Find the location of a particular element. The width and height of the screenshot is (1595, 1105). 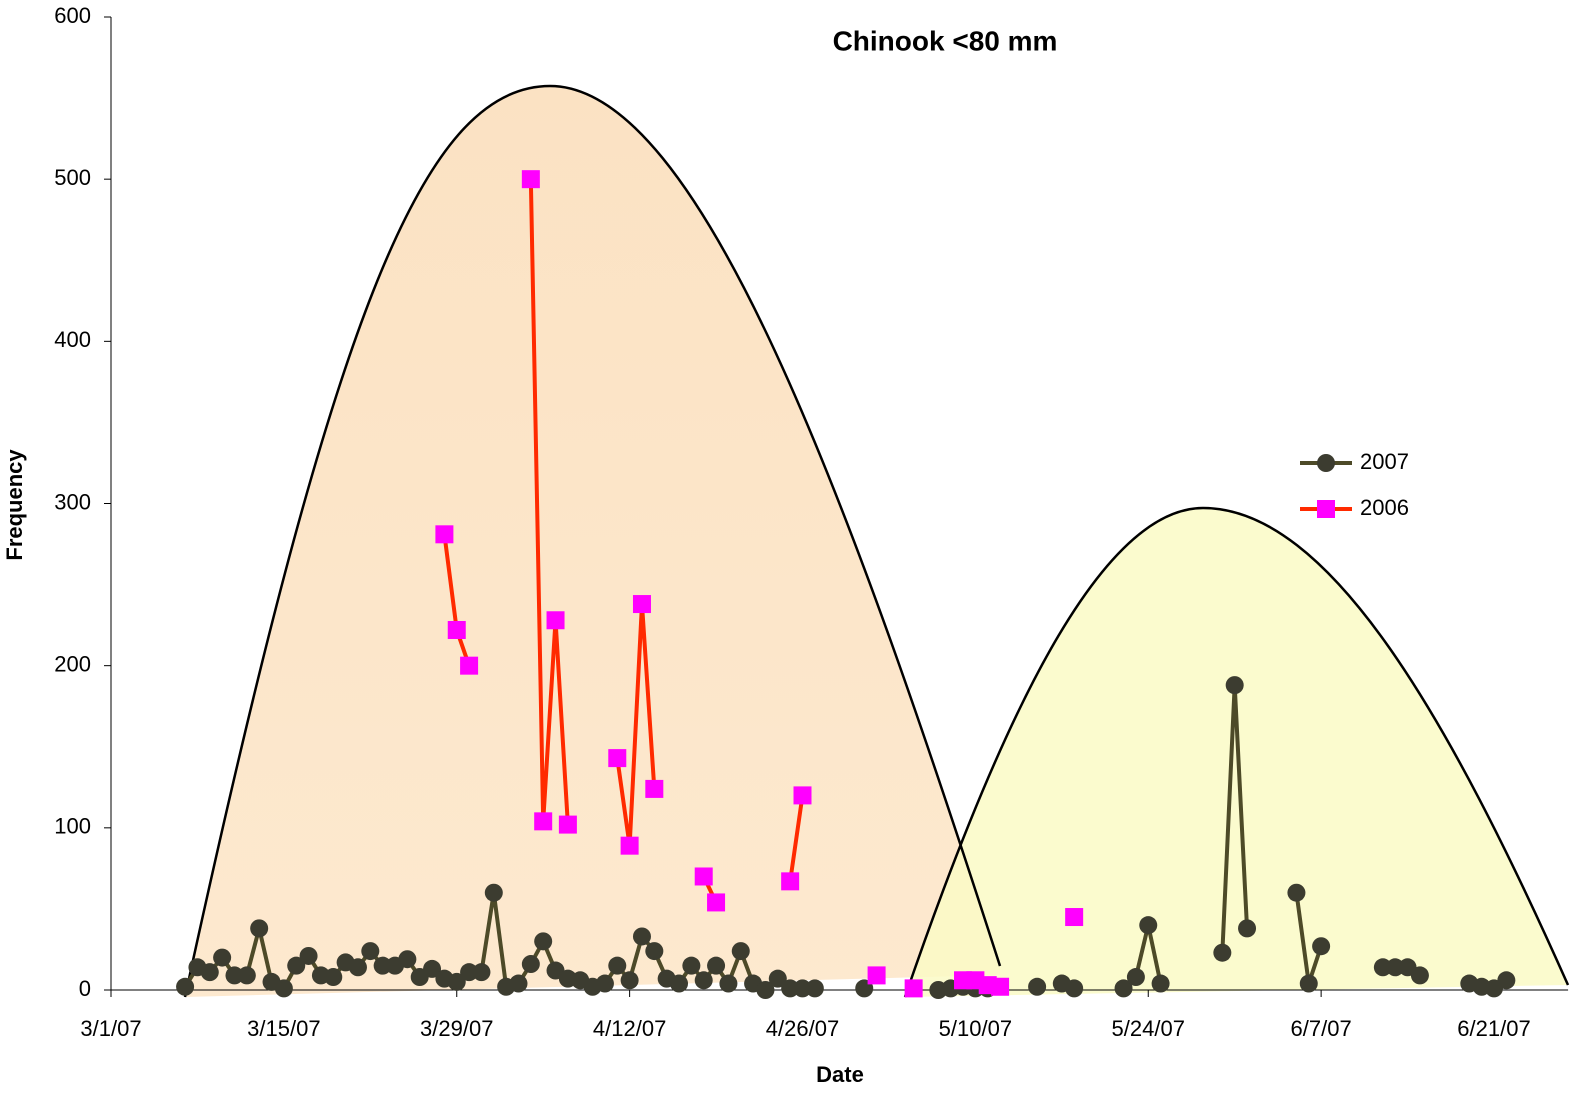

x-tick-label: 4/26/07 is located at coordinates (802, 1028).